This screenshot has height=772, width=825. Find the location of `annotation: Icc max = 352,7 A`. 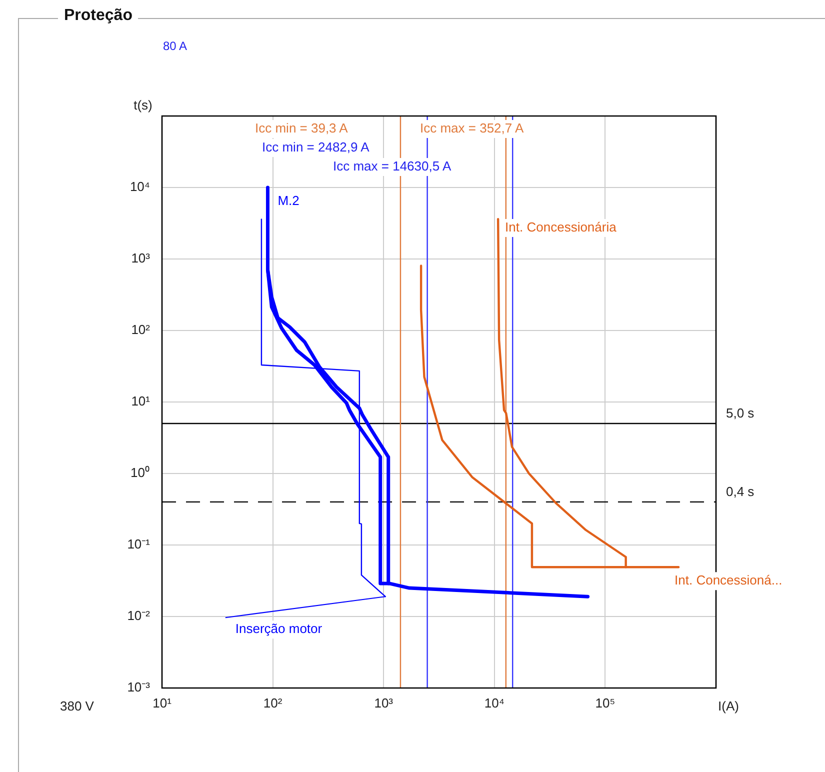

annotation: Icc max = 352,7 A is located at coordinates (472, 128).